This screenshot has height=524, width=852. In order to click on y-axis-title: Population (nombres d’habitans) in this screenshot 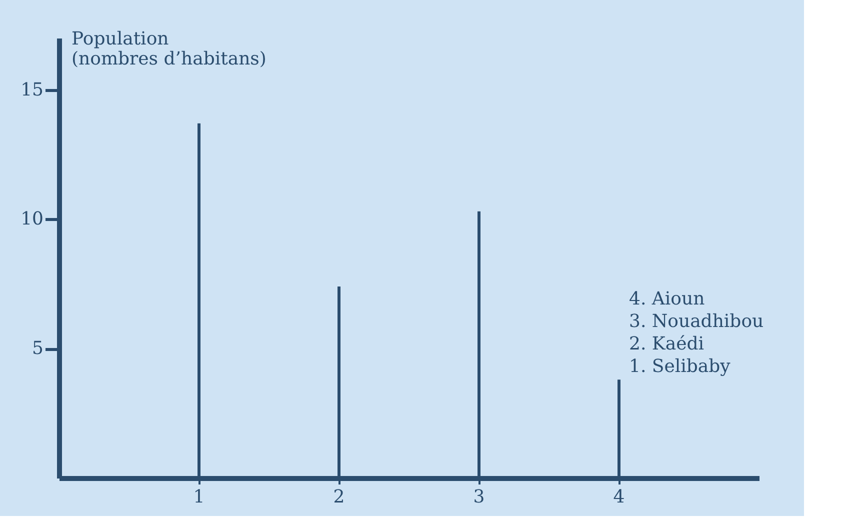, I will do `click(169, 49)`.